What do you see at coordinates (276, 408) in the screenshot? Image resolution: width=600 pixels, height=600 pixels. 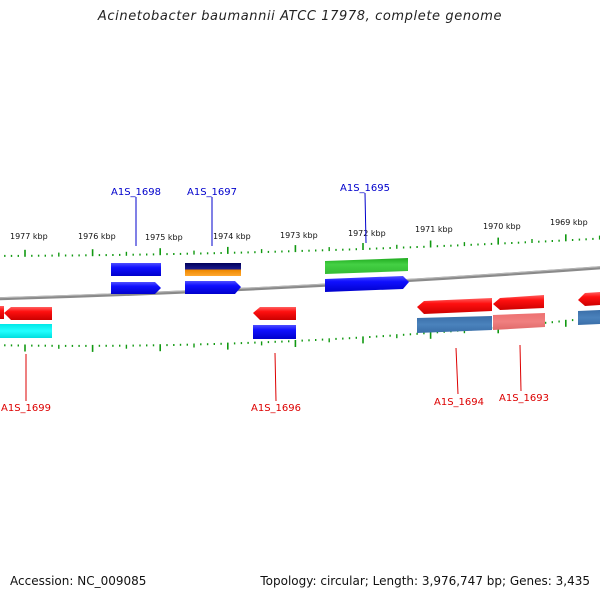 I see `gene-label-a1s-1696: A1S_1696` at bounding box center [276, 408].